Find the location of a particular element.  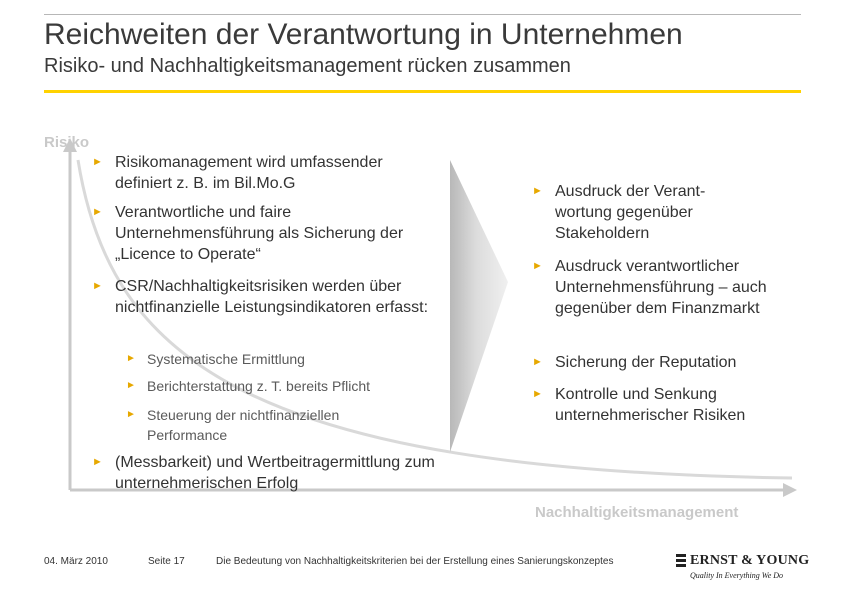

ey-logo-mark-icon is located at coordinates (681, 560).